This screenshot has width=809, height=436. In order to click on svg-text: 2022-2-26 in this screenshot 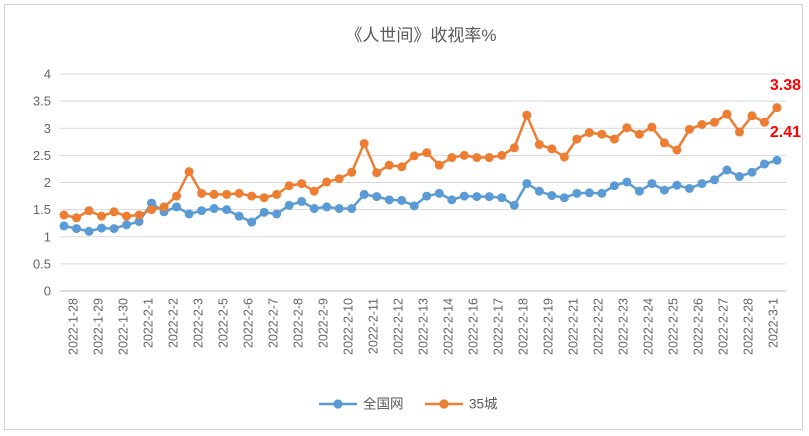, I will do `click(699, 326)`.